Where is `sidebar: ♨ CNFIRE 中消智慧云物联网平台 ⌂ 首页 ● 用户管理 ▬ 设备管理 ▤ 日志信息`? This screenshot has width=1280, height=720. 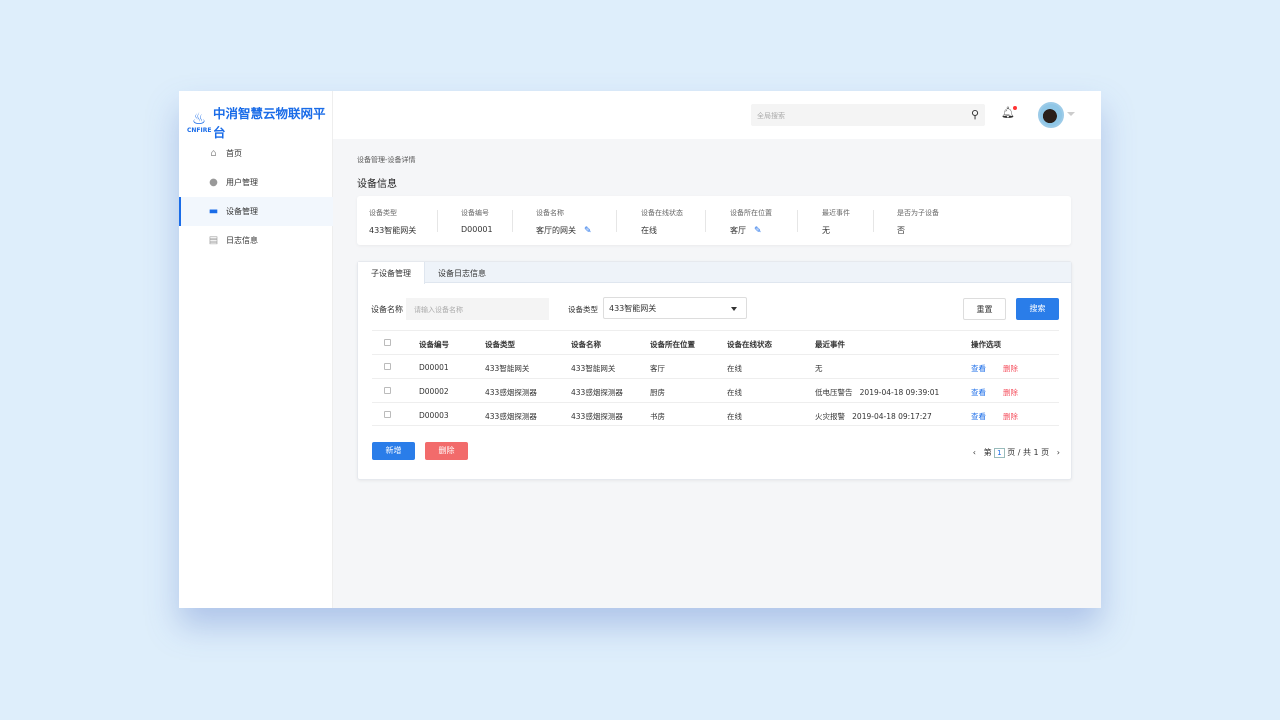 sidebar: ♨ CNFIRE 中消智慧云物联网平台 ⌂ 首页 ● 用户管理 ▬ 设备管理 ▤ 日志信息 is located at coordinates (256, 349).